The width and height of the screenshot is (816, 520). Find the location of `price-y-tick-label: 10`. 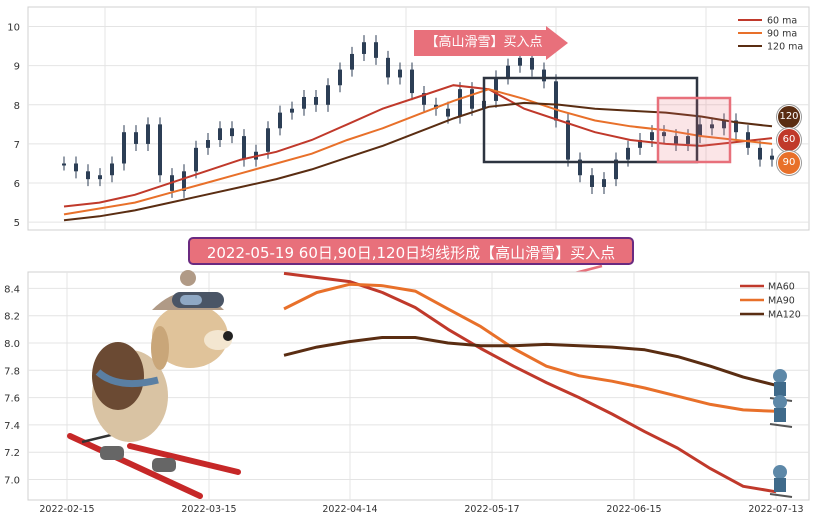

price-y-tick-label: 10 is located at coordinates (13, 28).